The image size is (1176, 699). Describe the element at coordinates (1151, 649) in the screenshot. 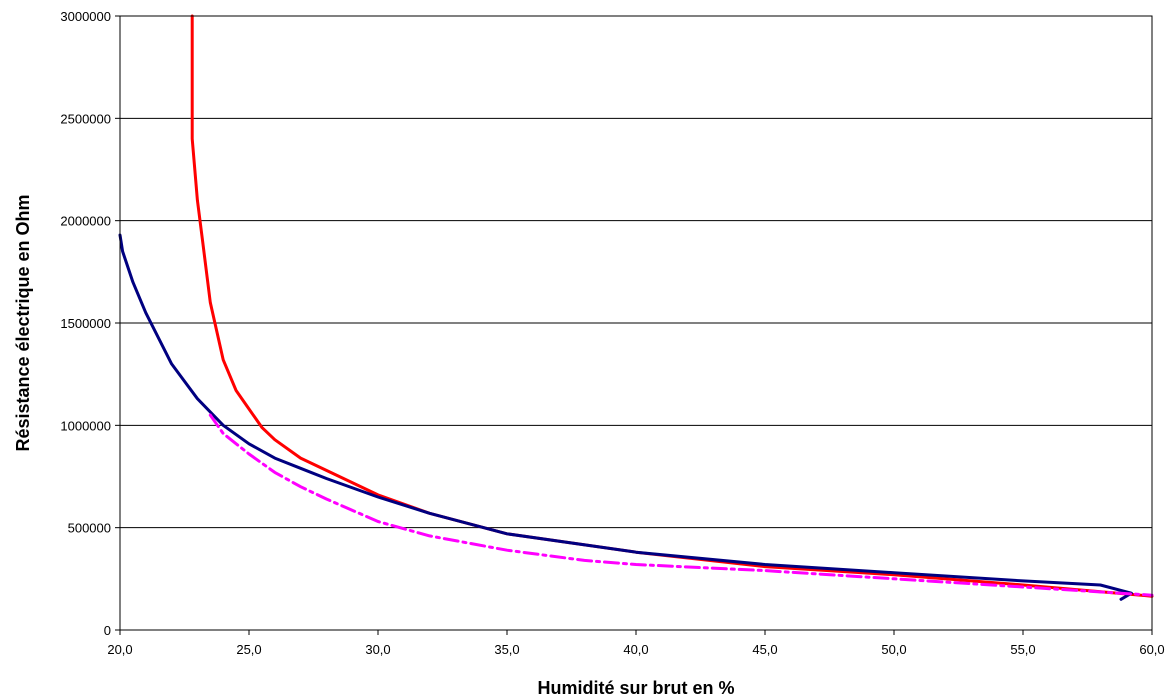

I see `x-tick-label: 60,0` at that location.